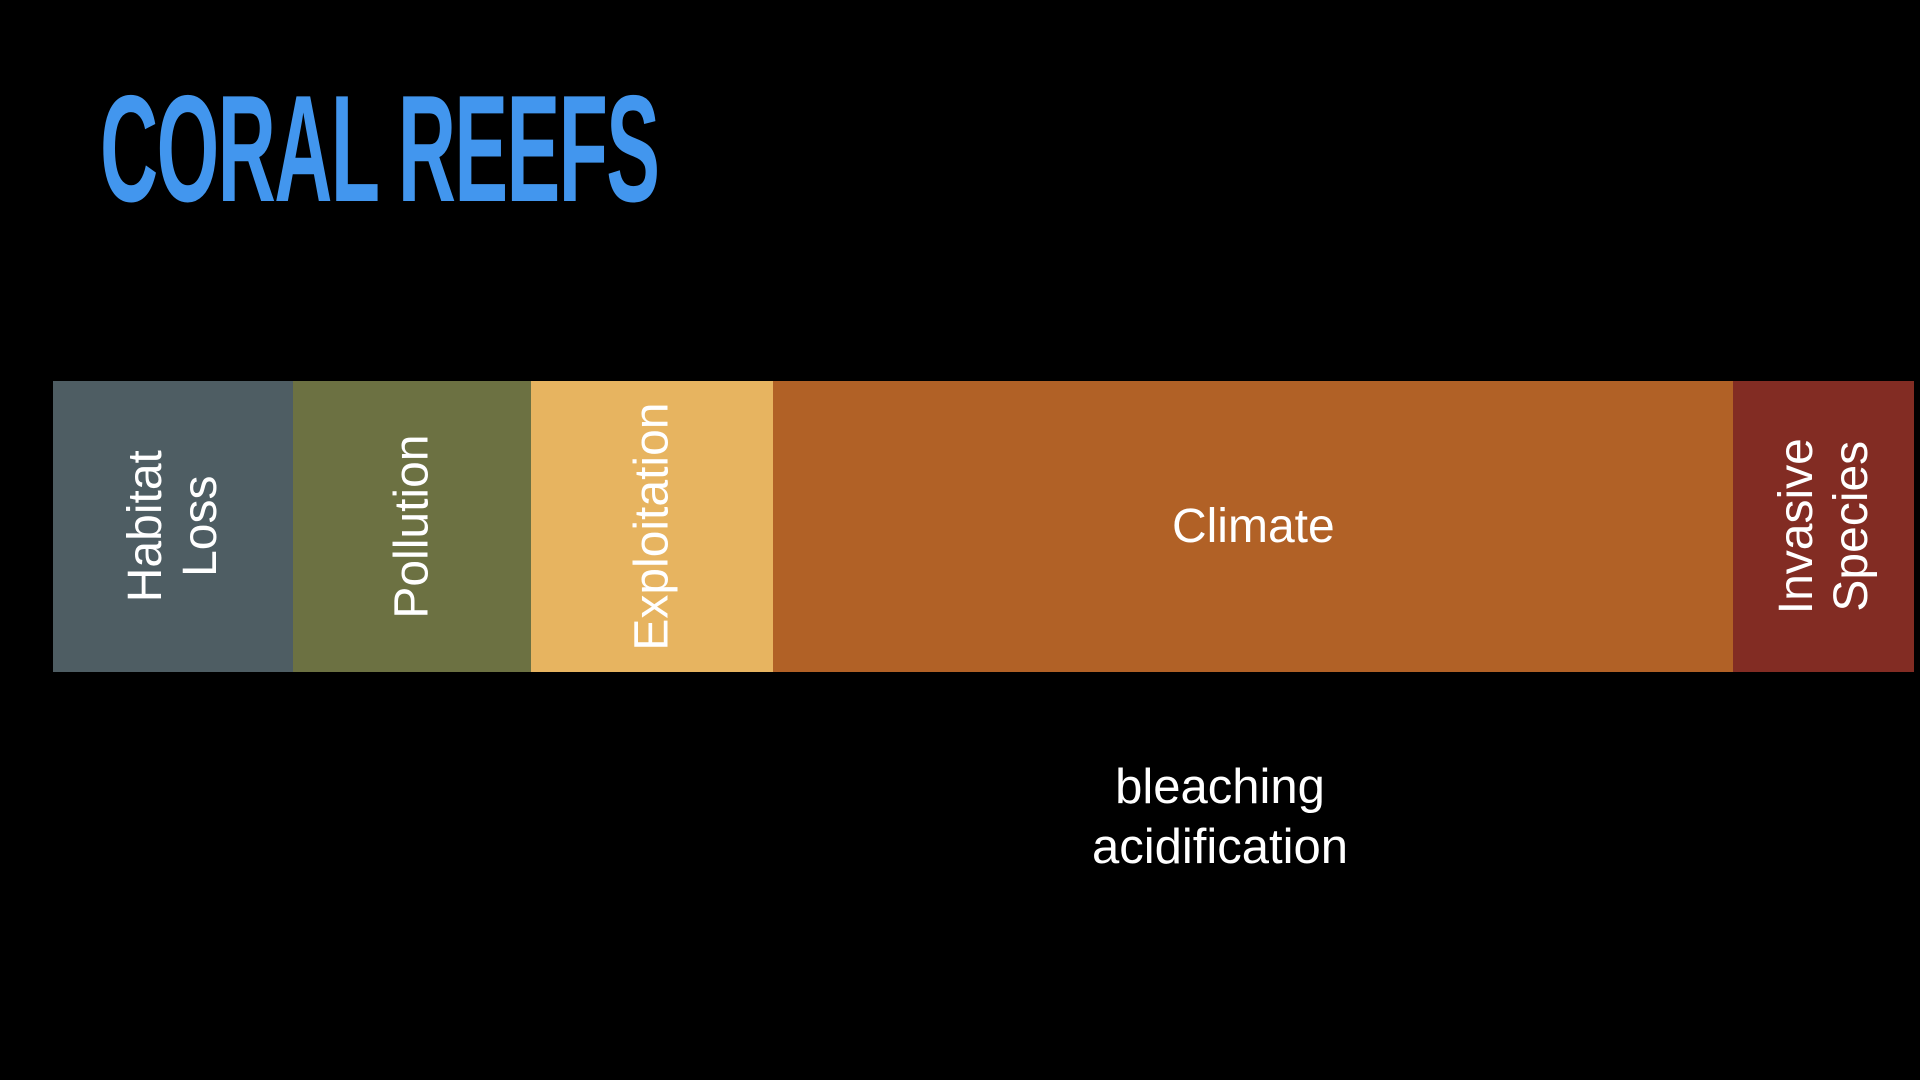 The width and height of the screenshot is (1920, 1080). I want to click on bar-segment-label-exploitation: Exploitation, so click(652, 526).